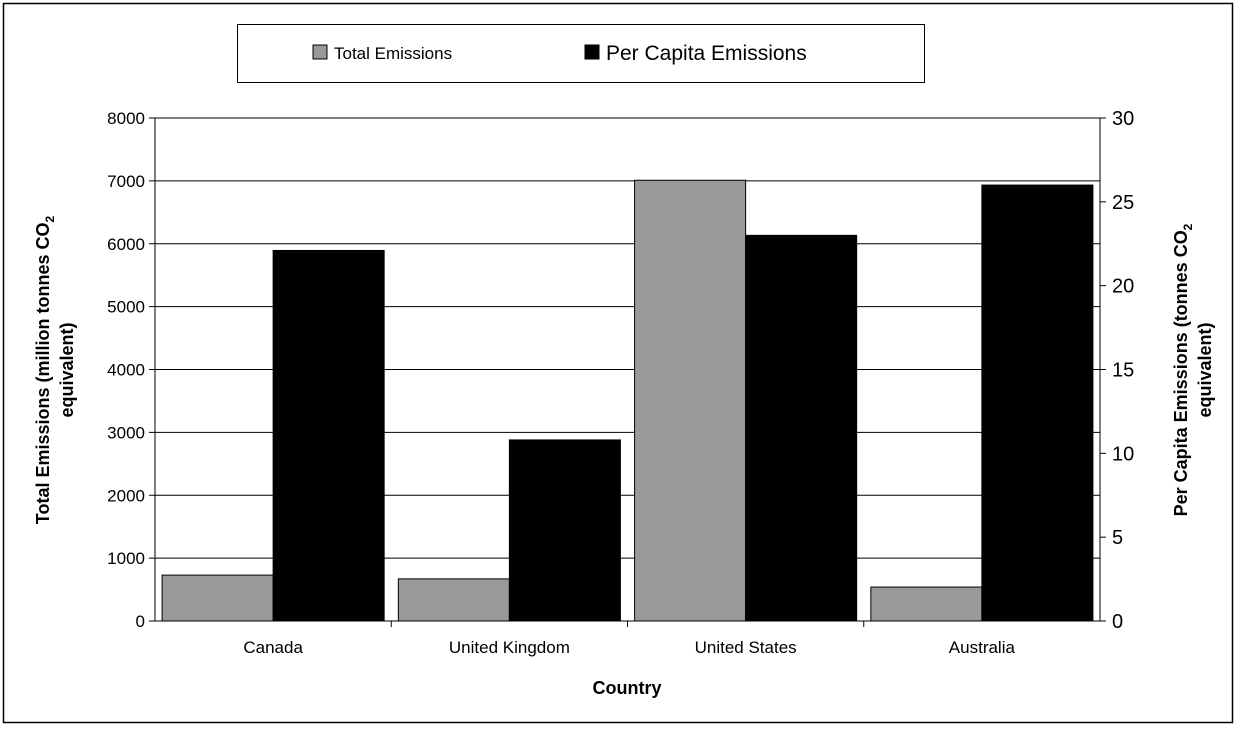 The image size is (1236, 731). Describe the element at coordinates (1123, 287) in the screenshot. I see `right-tick-label: 20` at that location.